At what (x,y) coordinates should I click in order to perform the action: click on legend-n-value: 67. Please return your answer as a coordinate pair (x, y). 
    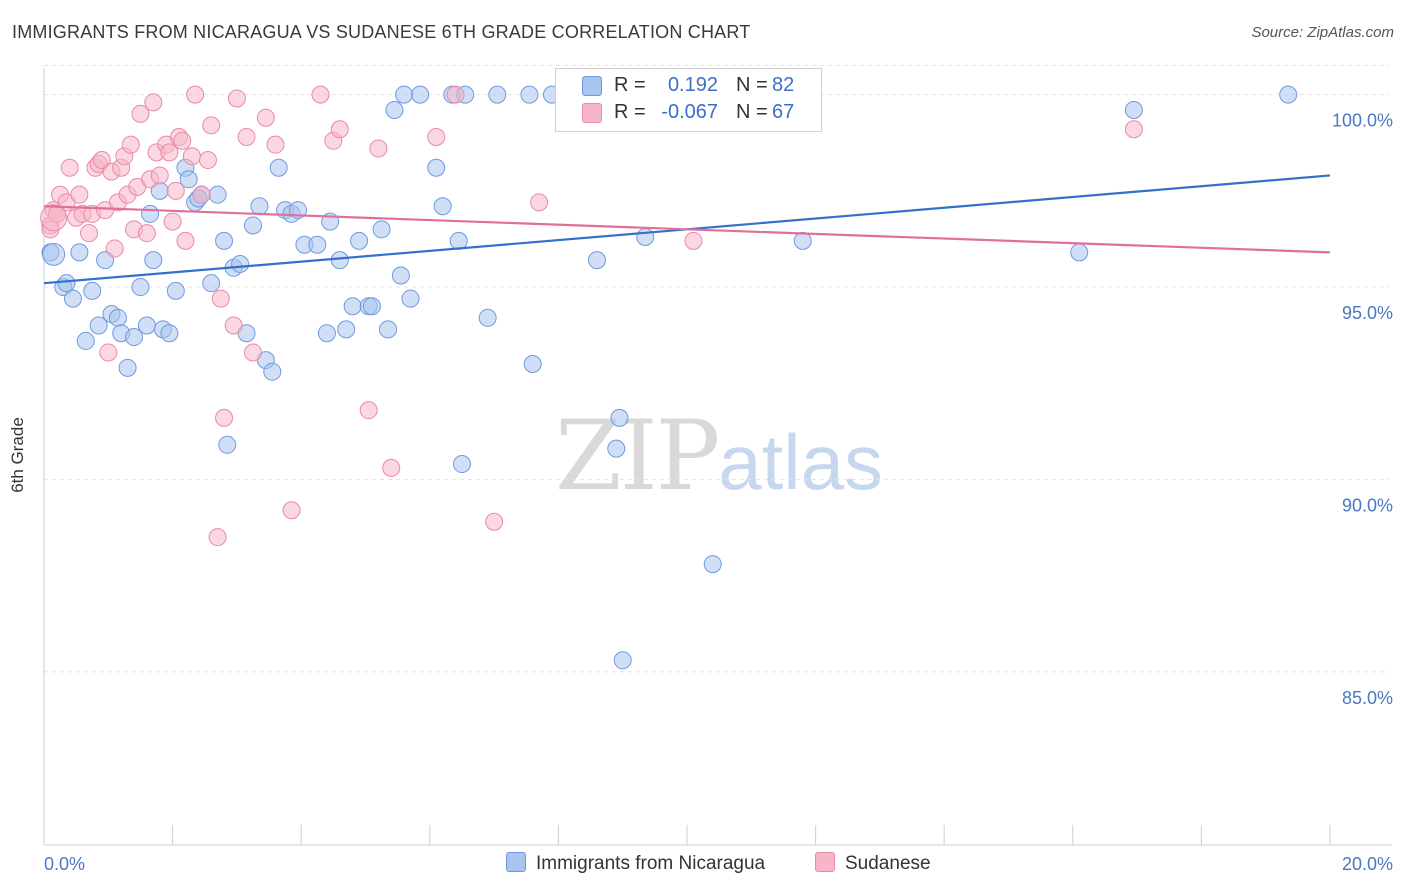
    Looking at the image, I should click on (783, 112).